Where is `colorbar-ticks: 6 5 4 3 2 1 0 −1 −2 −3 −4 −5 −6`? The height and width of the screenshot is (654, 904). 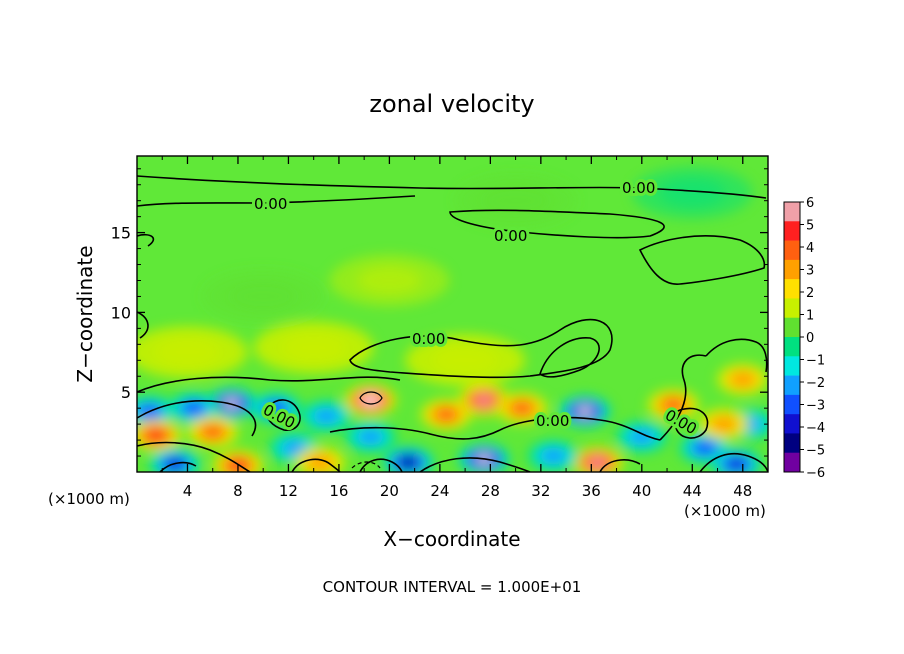
colorbar-ticks: 6 5 4 3 2 1 0 −1 −2 −3 −4 −5 −6 is located at coordinates (812, 338).